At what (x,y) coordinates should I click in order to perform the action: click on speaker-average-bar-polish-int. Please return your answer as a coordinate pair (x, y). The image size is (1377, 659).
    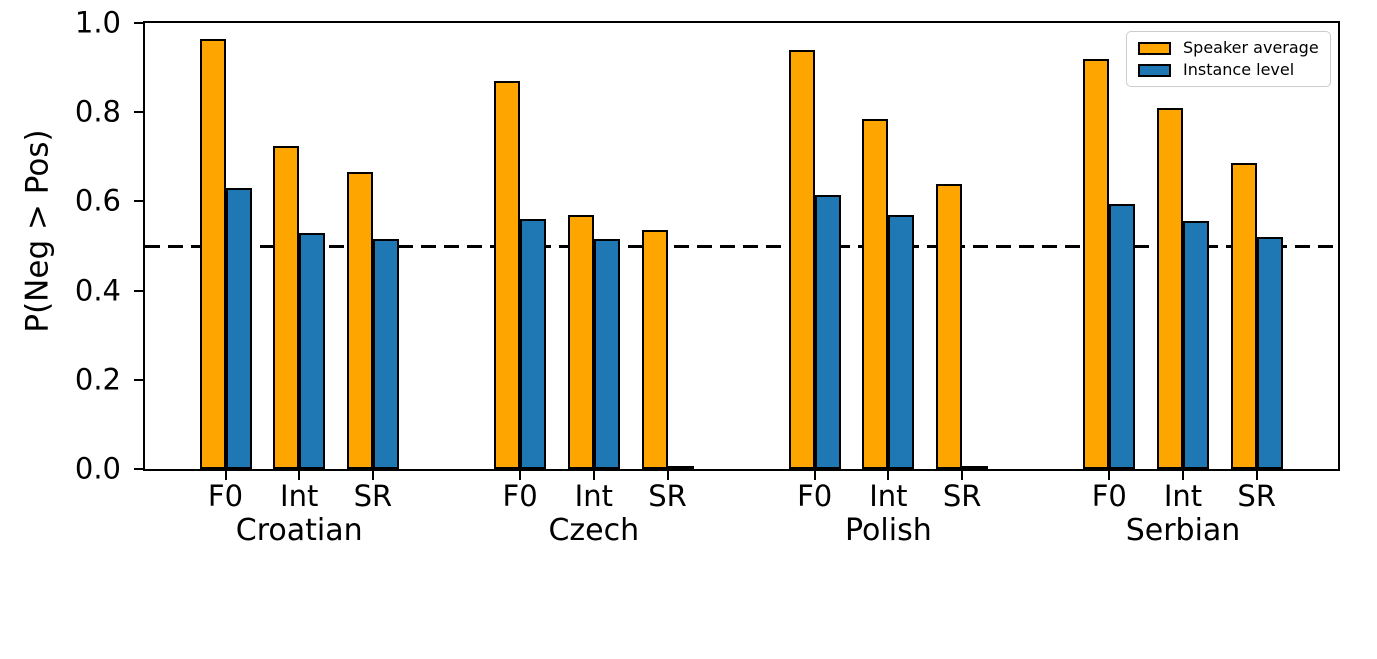
    Looking at the image, I should click on (875, 294).